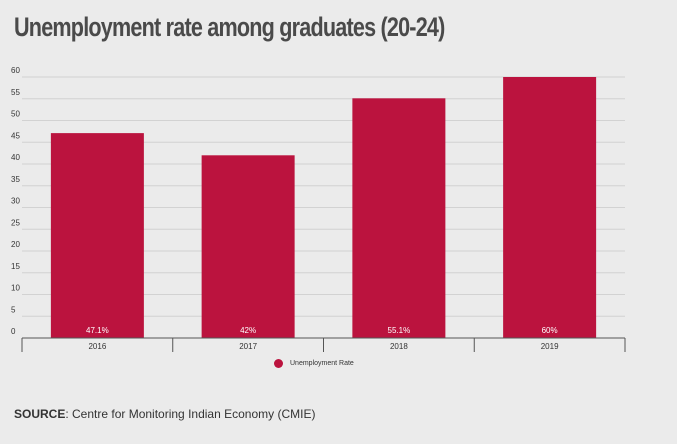 The height and width of the screenshot is (444, 677). I want to click on data-label: 42%, so click(248, 330).